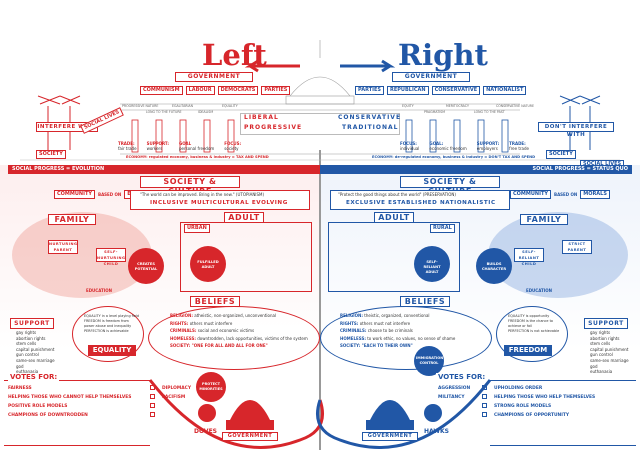 This screenshot has height=473, width=640. I want to click on left-focus: FOCUS: society, so click(232, 146).